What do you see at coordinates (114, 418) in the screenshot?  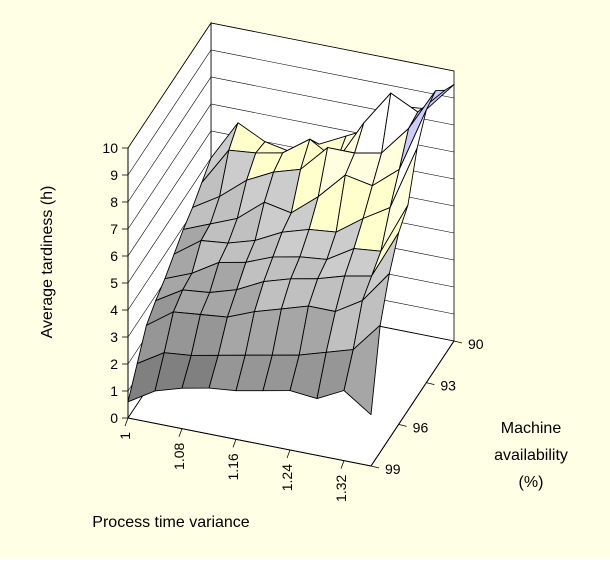 I see `z-tick-label: 0` at bounding box center [114, 418].